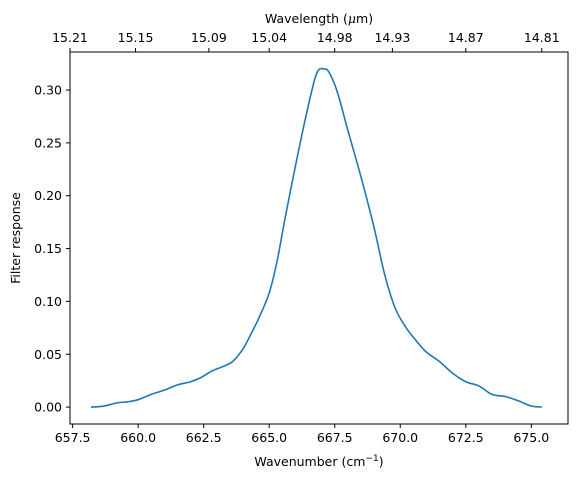 Image resolution: width=579 pixels, height=480 pixels. What do you see at coordinates (335, 437) in the screenshot?
I see `x-tick-label: 667.5` at bounding box center [335, 437].